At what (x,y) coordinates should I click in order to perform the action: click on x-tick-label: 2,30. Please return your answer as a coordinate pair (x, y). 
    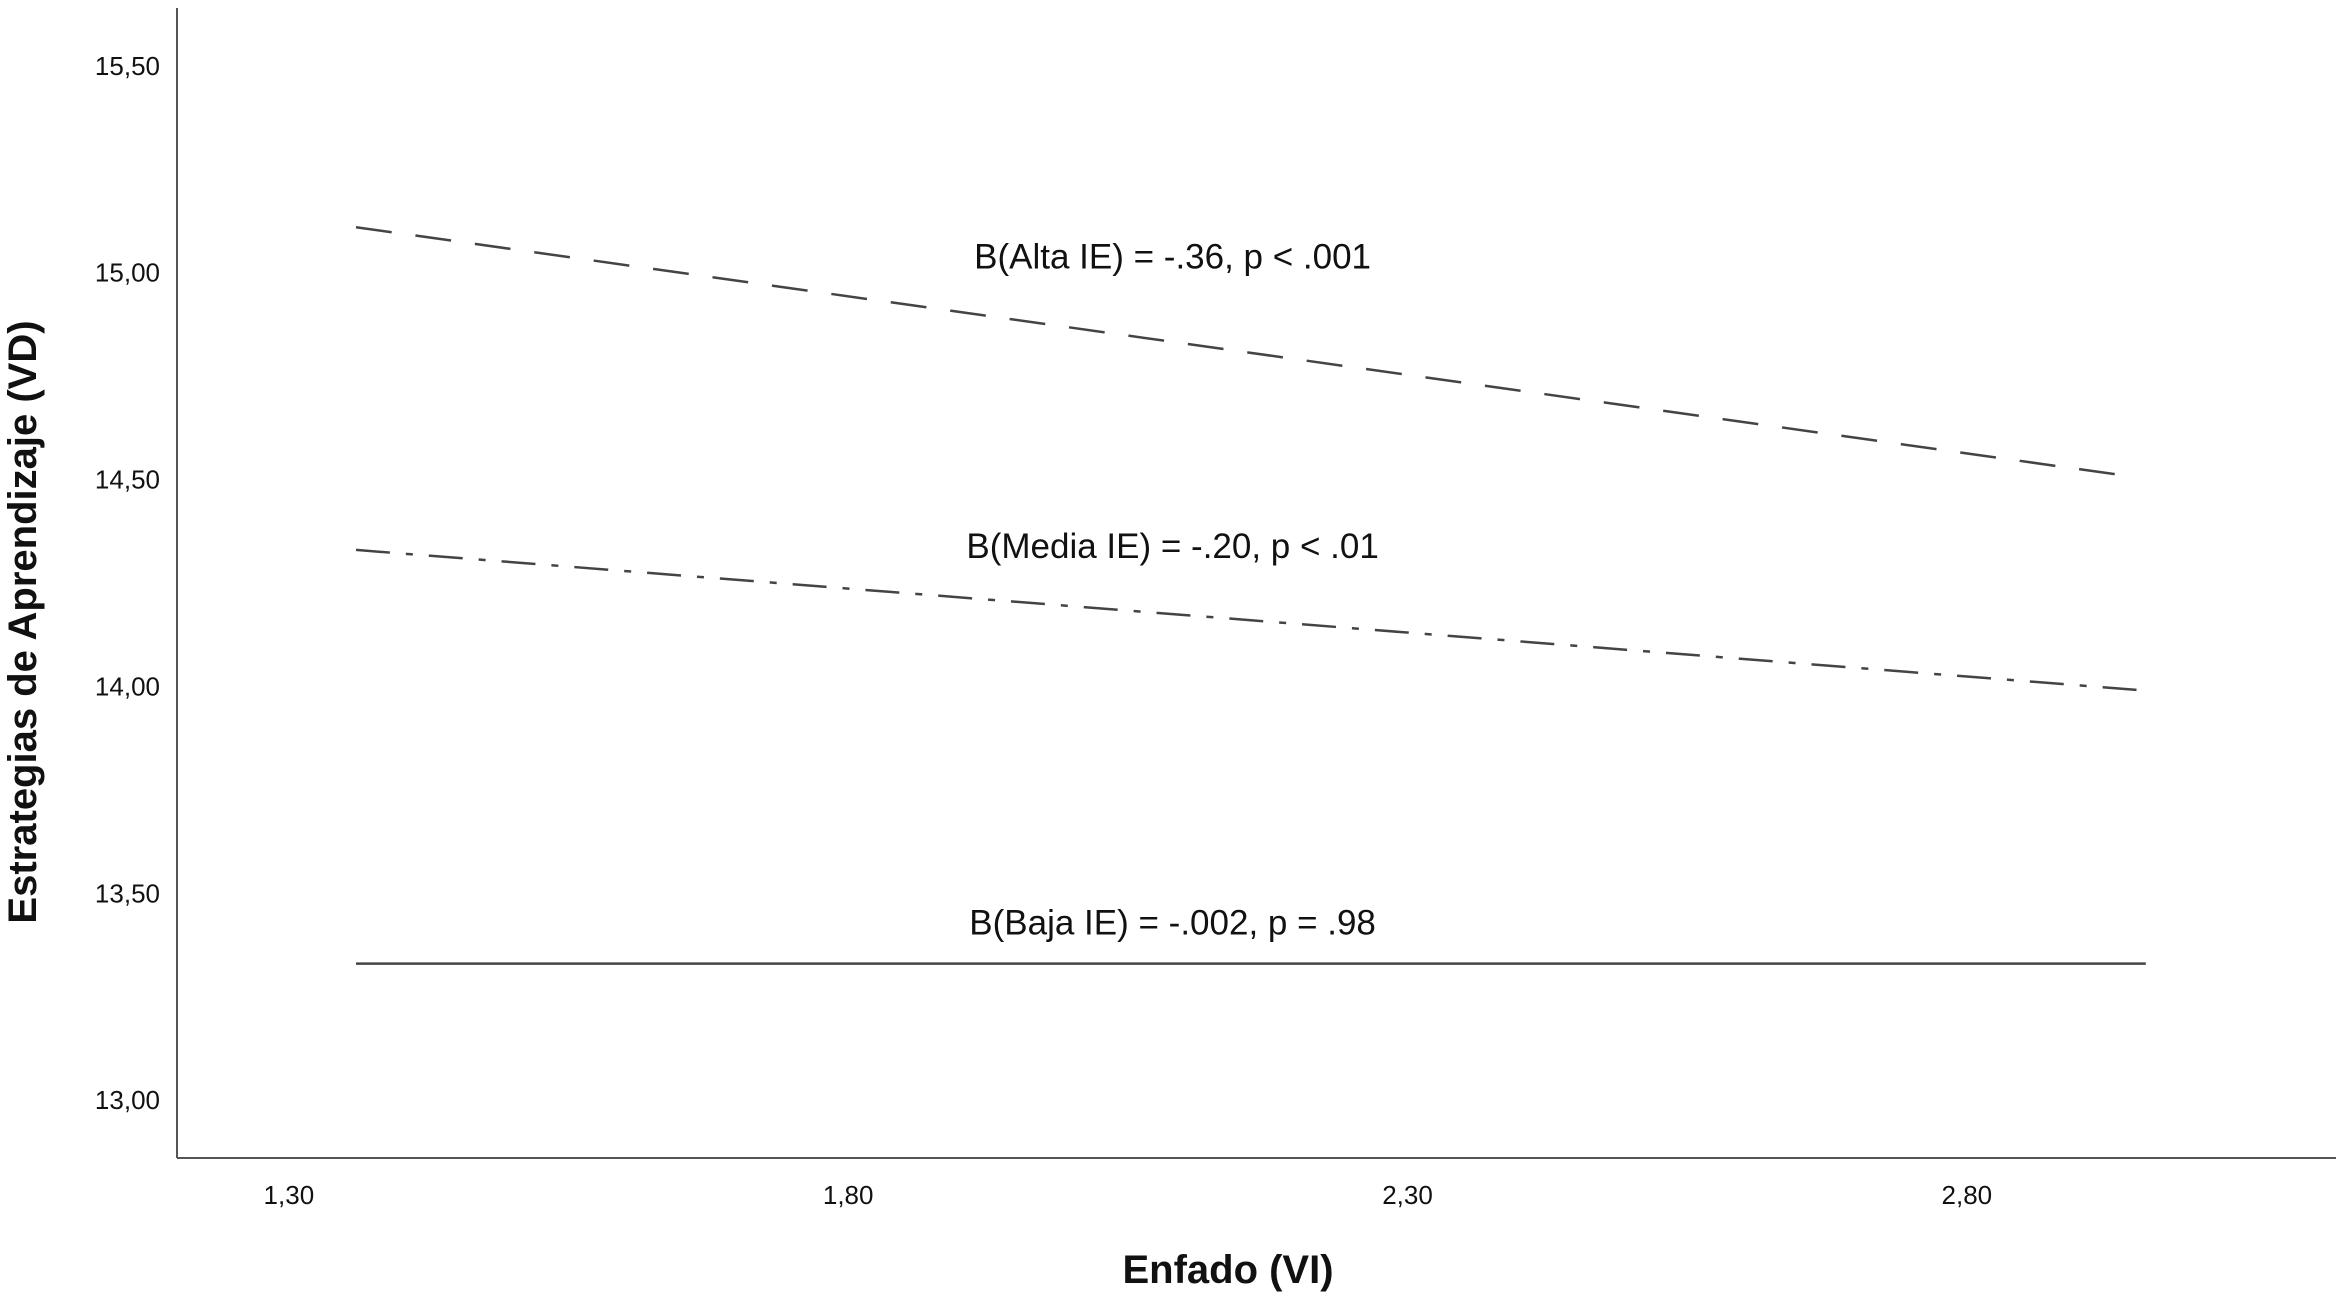
    Looking at the image, I should click on (1407, 1195).